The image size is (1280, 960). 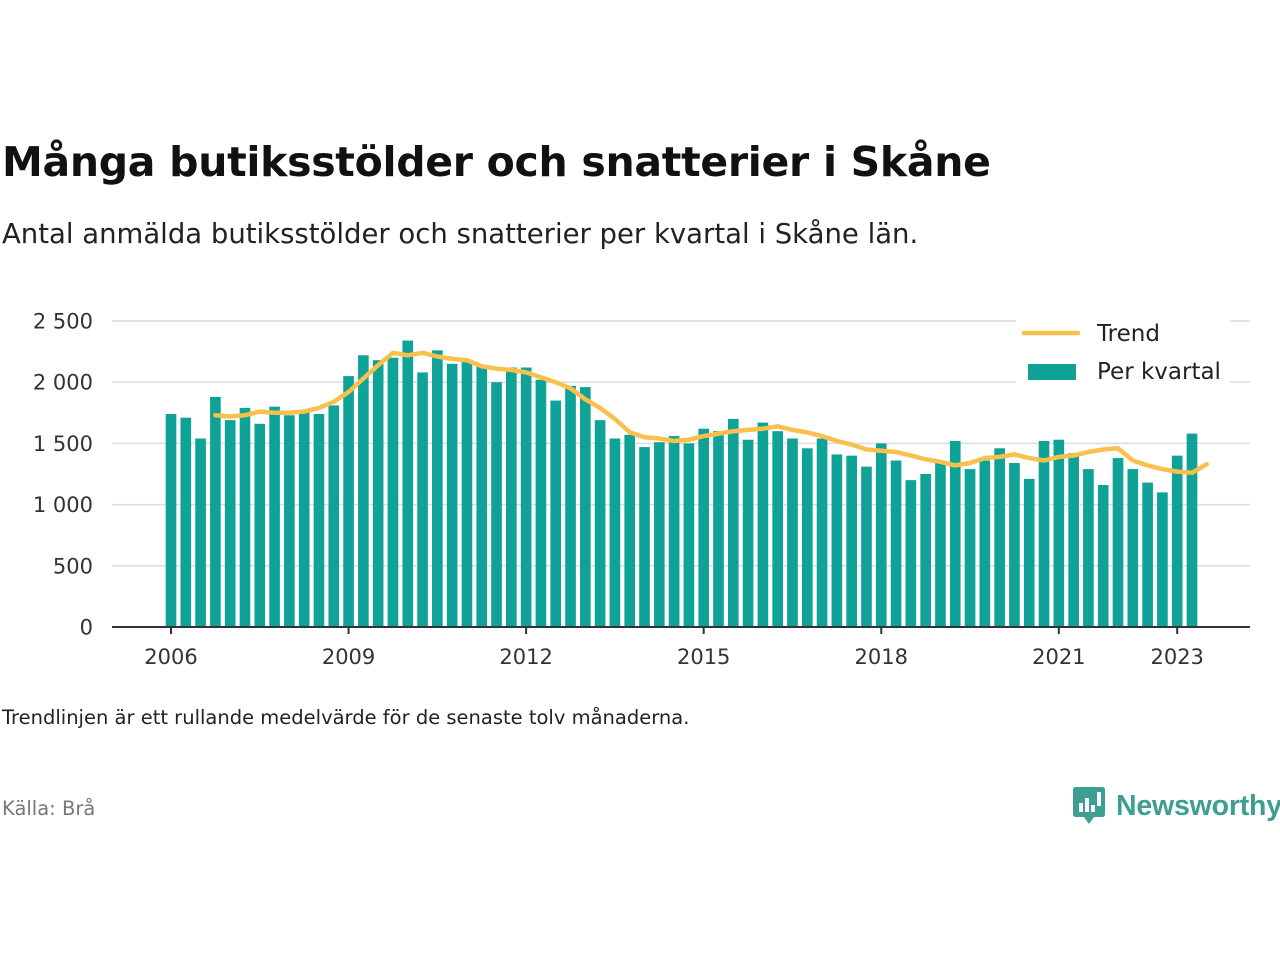 I want to click on x-tick-label: 2023, so click(x=1176, y=657).